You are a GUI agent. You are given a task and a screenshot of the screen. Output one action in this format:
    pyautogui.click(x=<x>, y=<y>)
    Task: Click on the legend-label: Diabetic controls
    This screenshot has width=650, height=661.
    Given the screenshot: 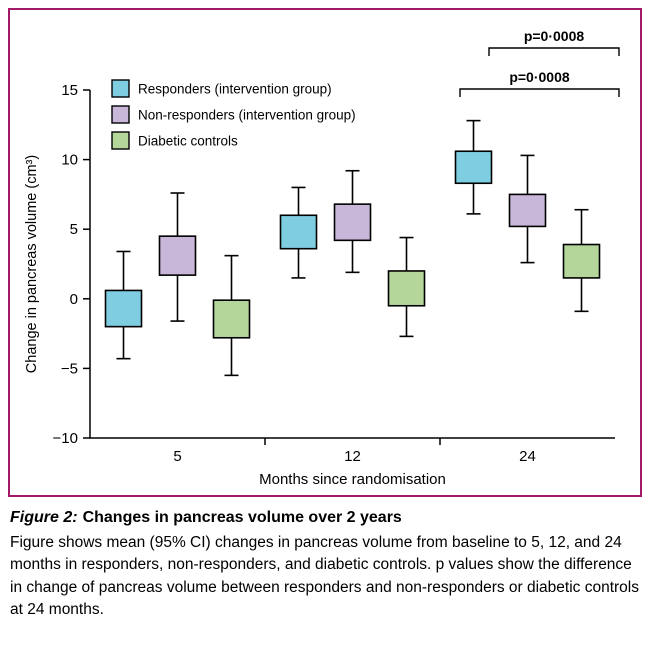 What is the action you would take?
    pyautogui.click(x=188, y=141)
    